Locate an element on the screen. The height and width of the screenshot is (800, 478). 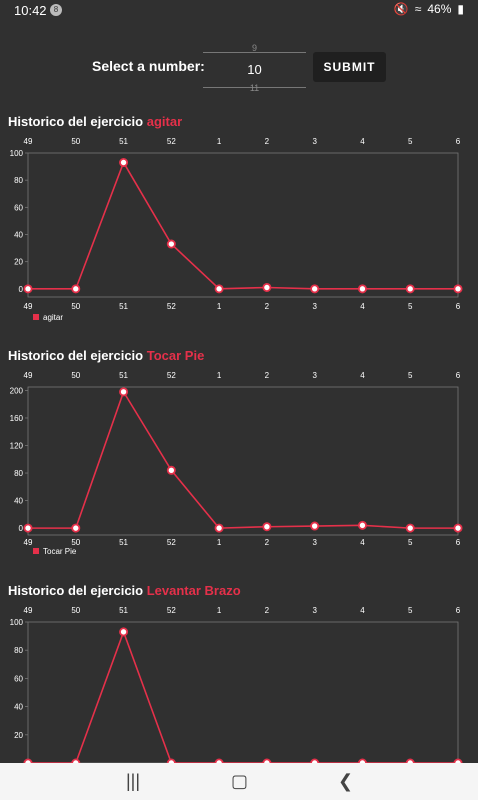
x-tick-label-bottom: 5 is located at coordinates (410, 306).